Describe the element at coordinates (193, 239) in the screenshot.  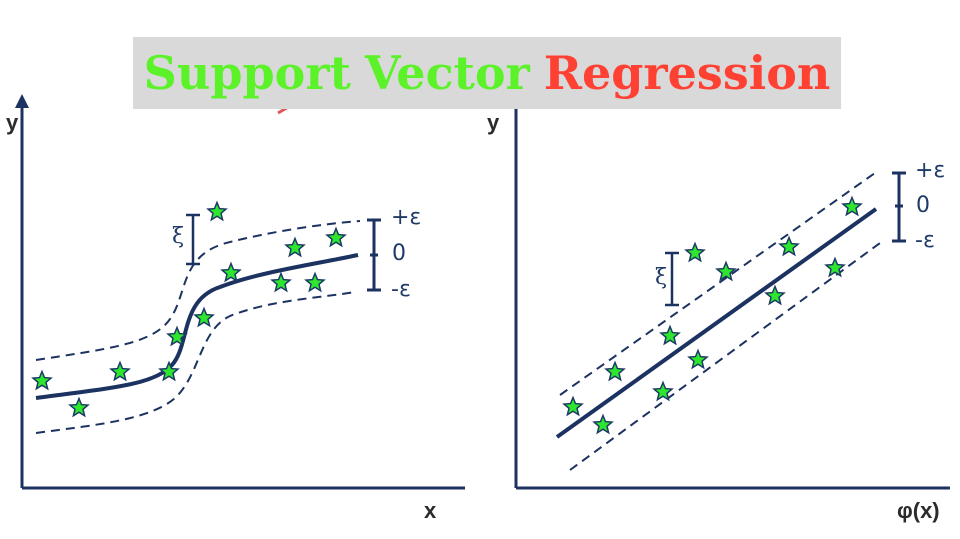
I see `left-slack-bracket` at that location.